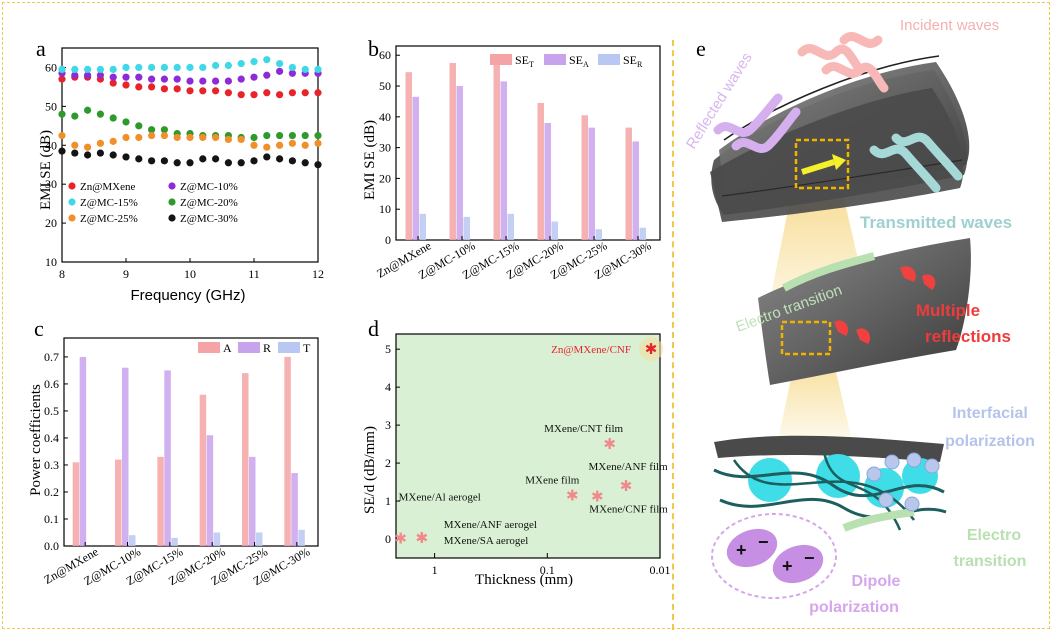 This screenshot has width=1054, height=633. What do you see at coordinates (757, 123) in the screenshot?
I see `reflected-waves-icon` at bounding box center [757, 123].